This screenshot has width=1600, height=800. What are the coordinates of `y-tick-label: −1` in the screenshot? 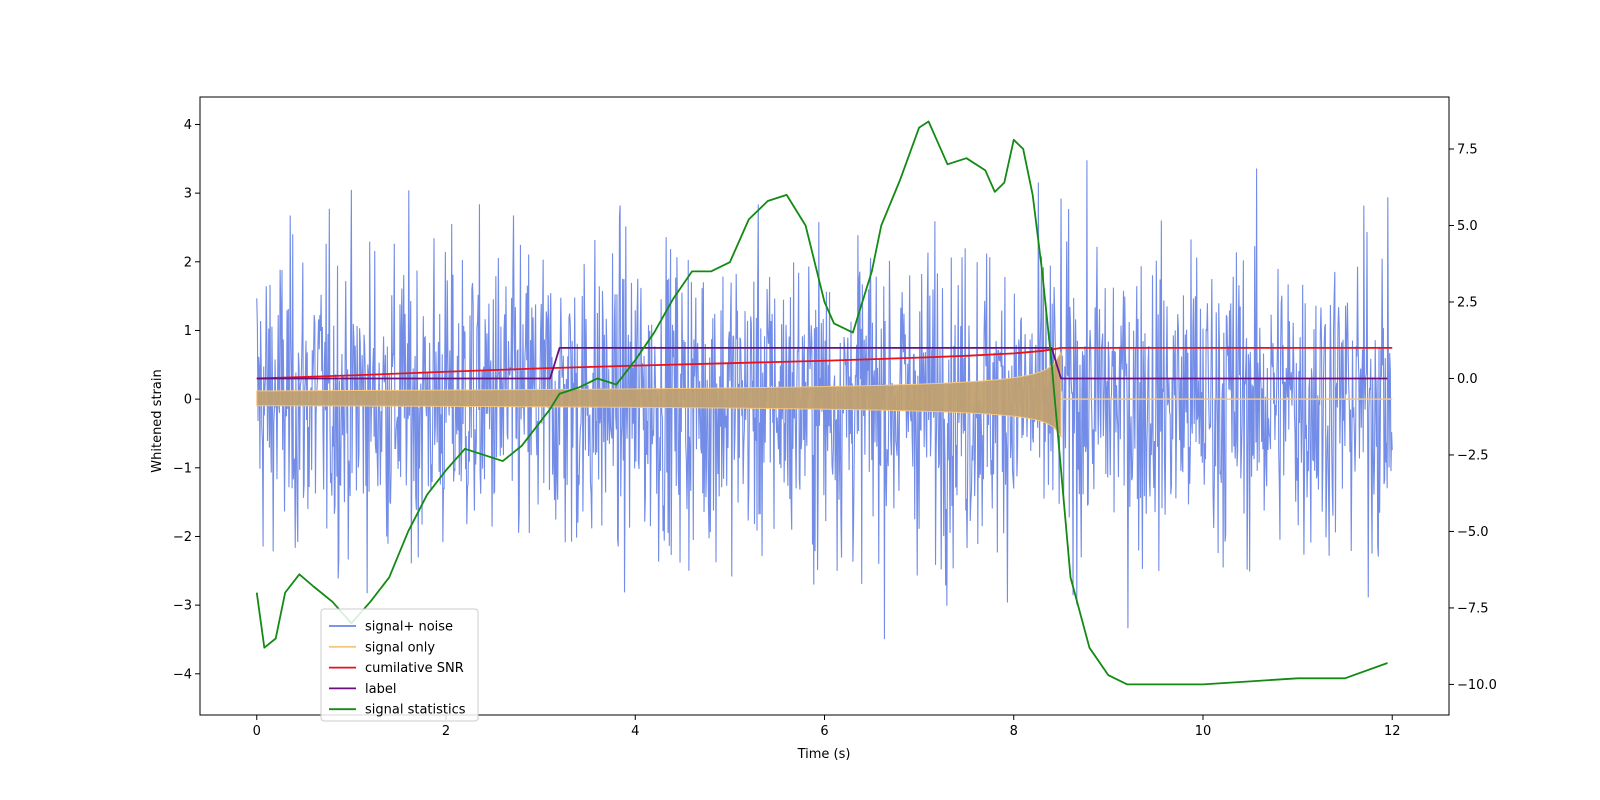 It's located at (182, 468).